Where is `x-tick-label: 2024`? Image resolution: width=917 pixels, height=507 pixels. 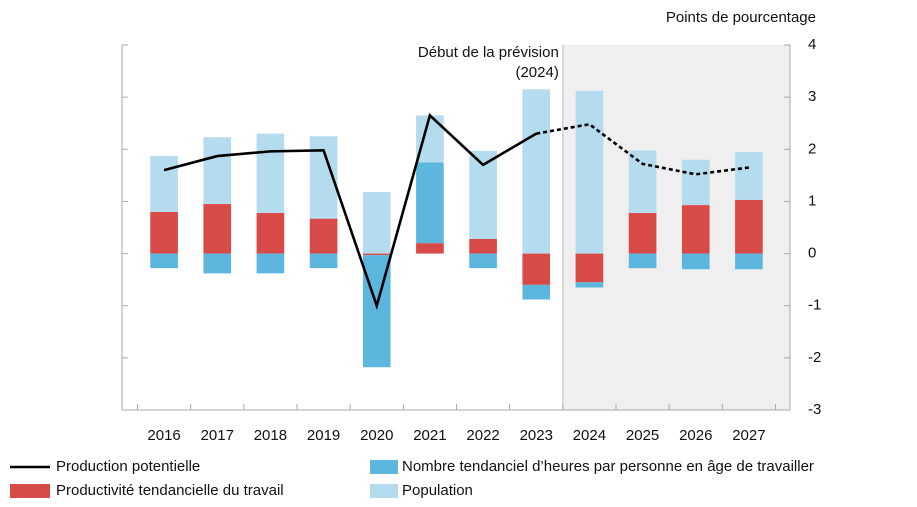 x-tick-label: 2024 is located at coordinates (589, 435).